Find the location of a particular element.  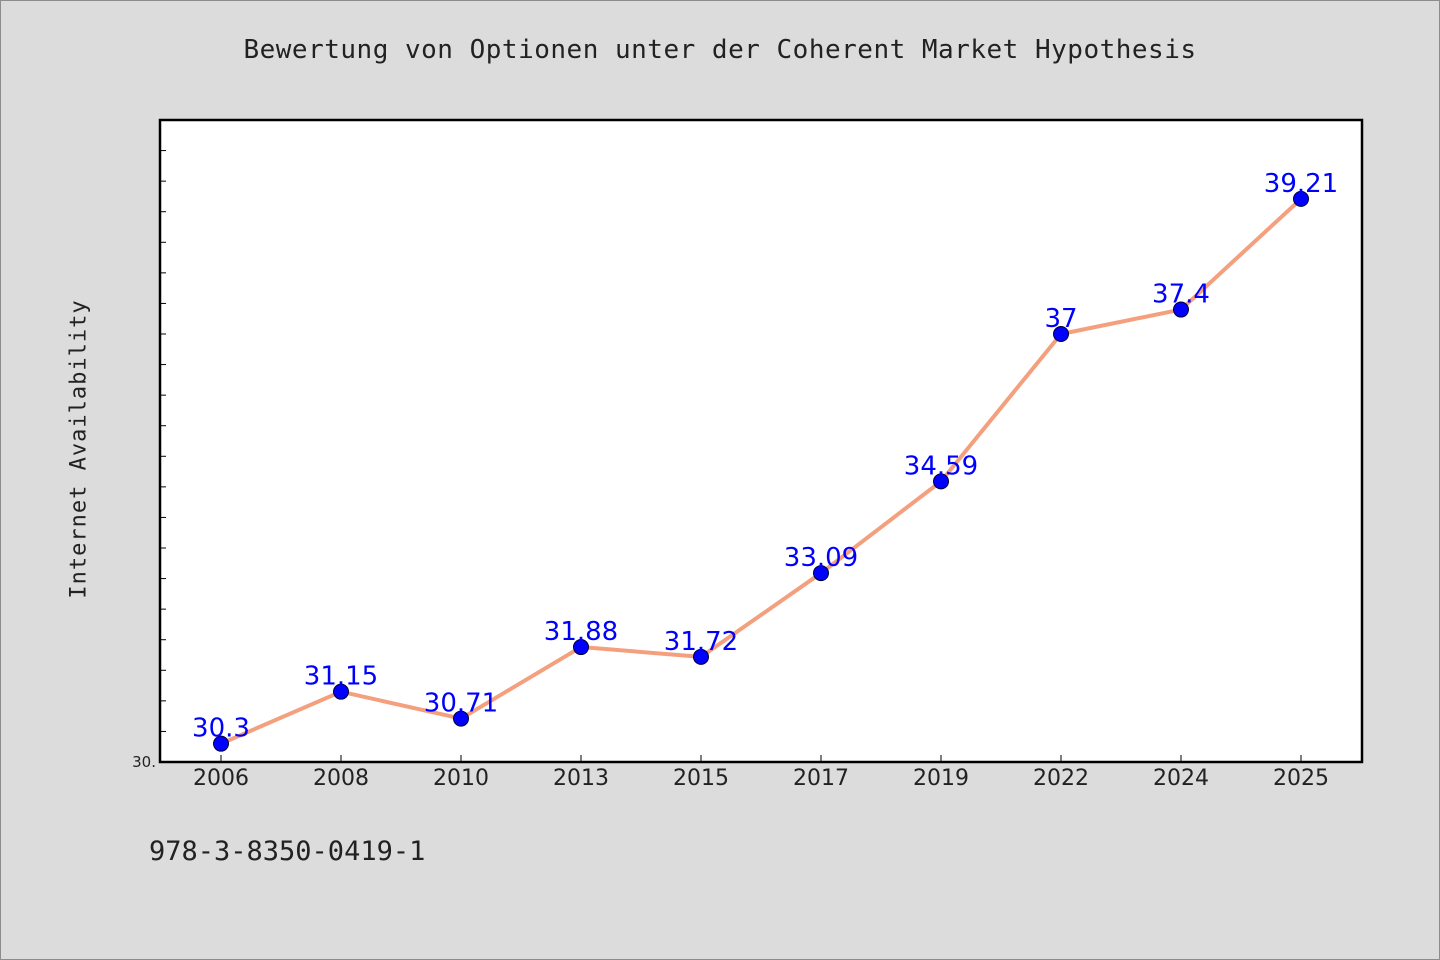

x-tick-label: 2015 is located at coordinates (701, 778).